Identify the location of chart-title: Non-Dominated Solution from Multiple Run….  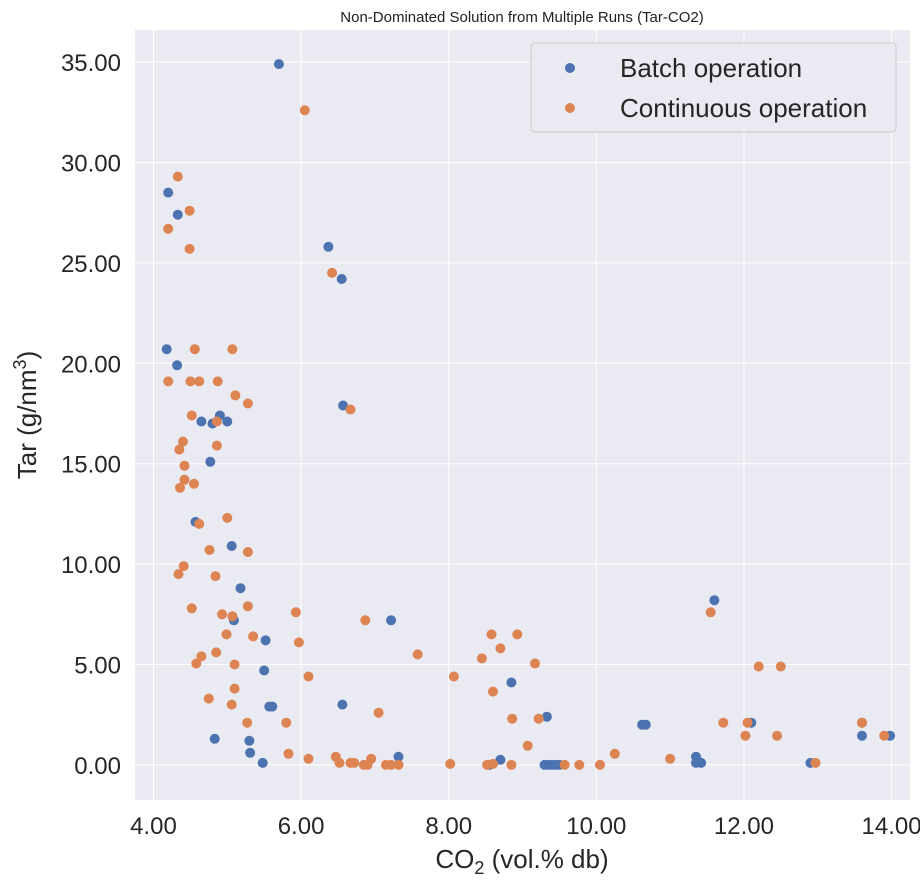
(521, 17).